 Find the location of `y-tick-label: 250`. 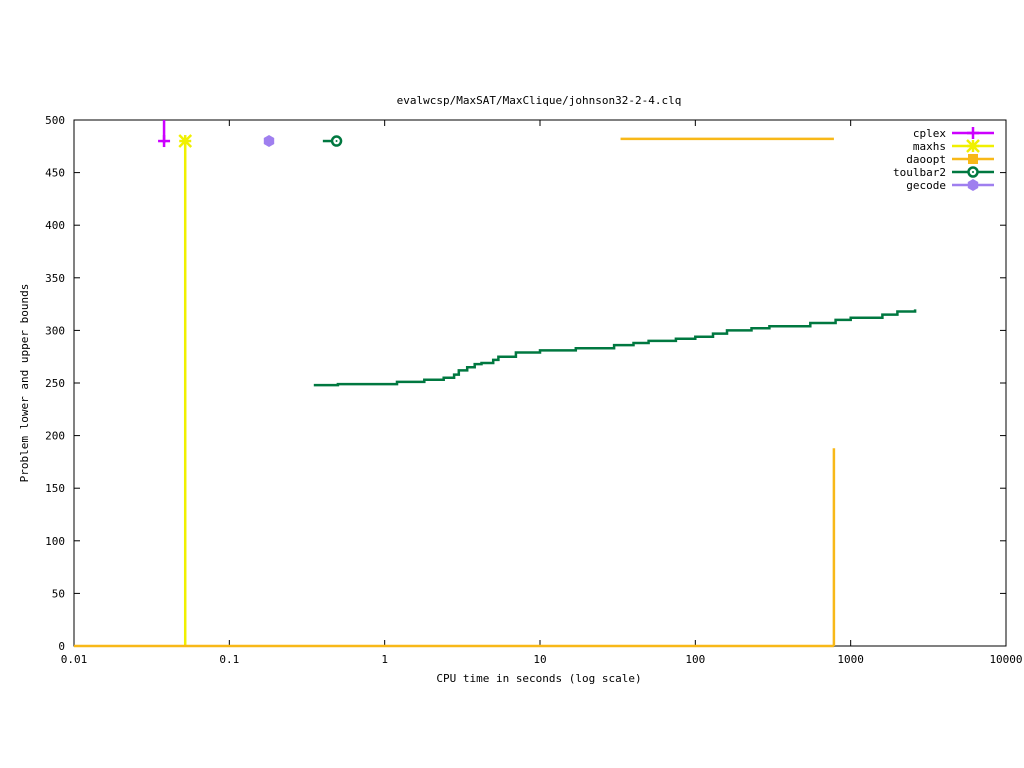

y-tick-label: 250 is located at coordinates (55, 383).